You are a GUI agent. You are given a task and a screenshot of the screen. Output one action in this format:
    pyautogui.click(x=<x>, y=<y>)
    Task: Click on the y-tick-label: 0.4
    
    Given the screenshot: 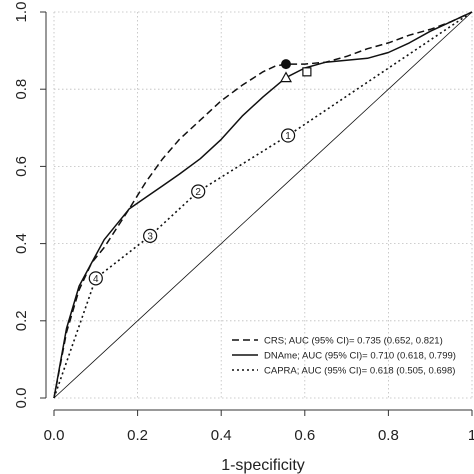 What is the action you would take?
    pyautogui.click(x=21, y=243)
    